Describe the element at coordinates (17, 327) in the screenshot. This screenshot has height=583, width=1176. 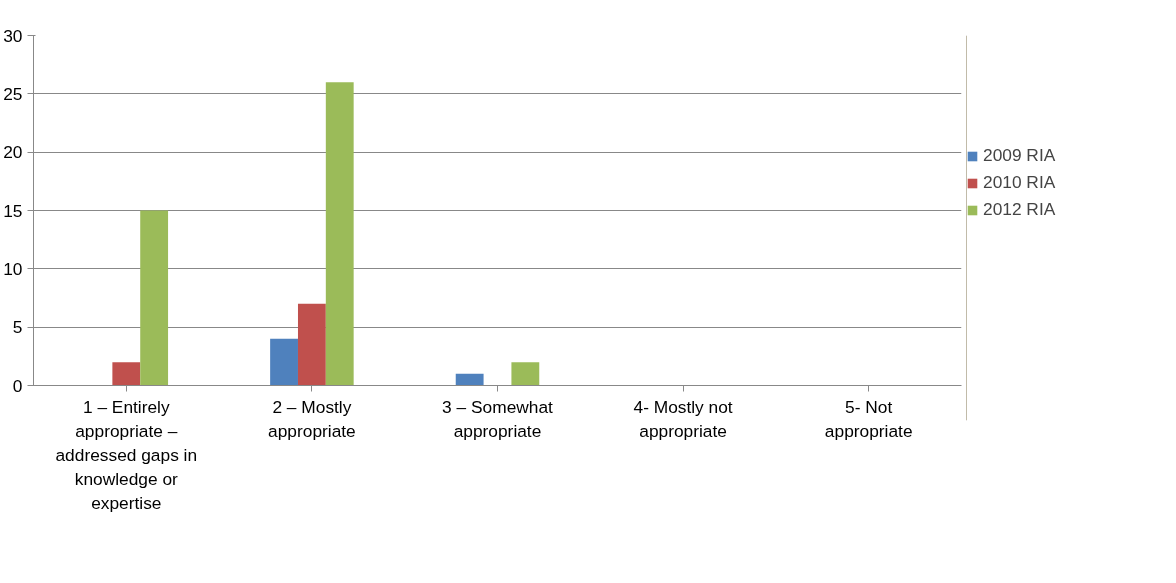
I see `y-tick-label: 5` at that location.